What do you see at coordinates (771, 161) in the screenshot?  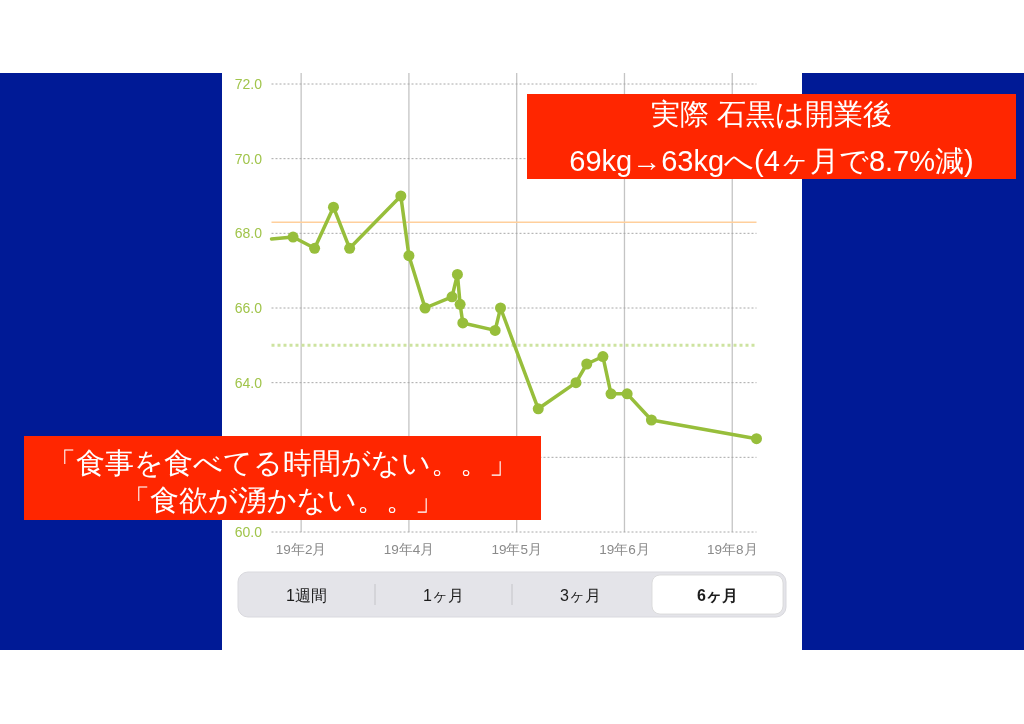 I see `text: 69kg→63kgへ(4ヶ月で8.7%減)` at bounding box center [771, 161].